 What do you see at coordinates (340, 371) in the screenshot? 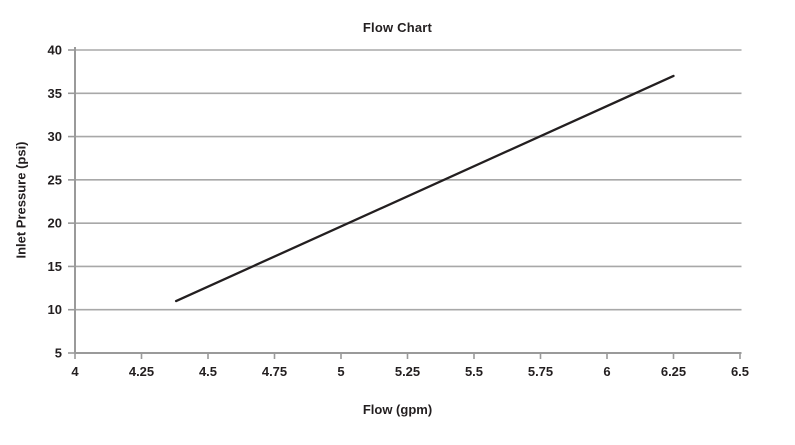
I see `x-tick-label: 5` at bounding box center [340, 371].